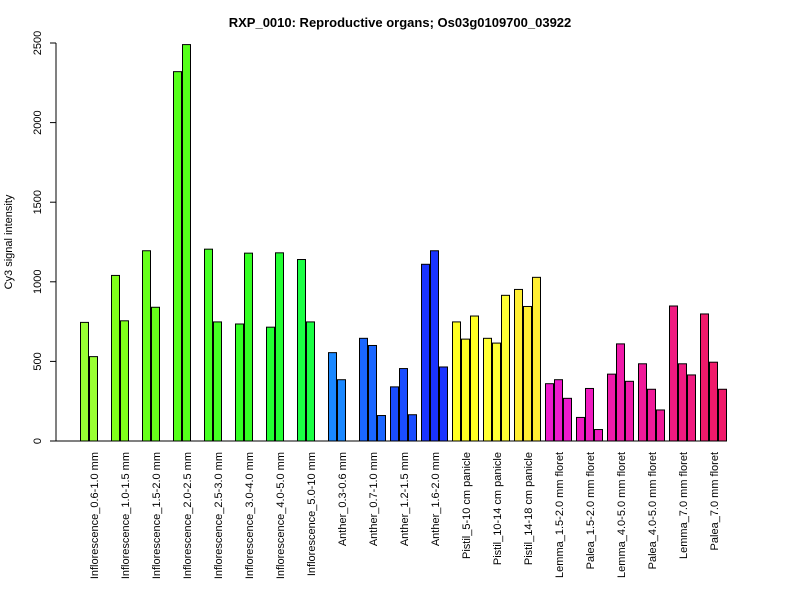 The image size is (800, 600). Describe the element at coordinates (157, 515) in the screenshot. I see `x-tick-label: Inflorescence_1.5-2.0 mm` at that location.